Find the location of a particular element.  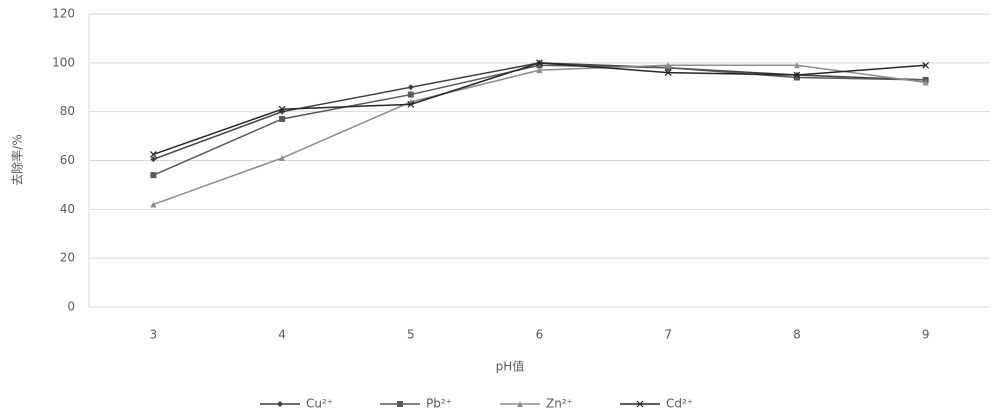

x-tick-label: 9 is located at coordinates (926, 335).